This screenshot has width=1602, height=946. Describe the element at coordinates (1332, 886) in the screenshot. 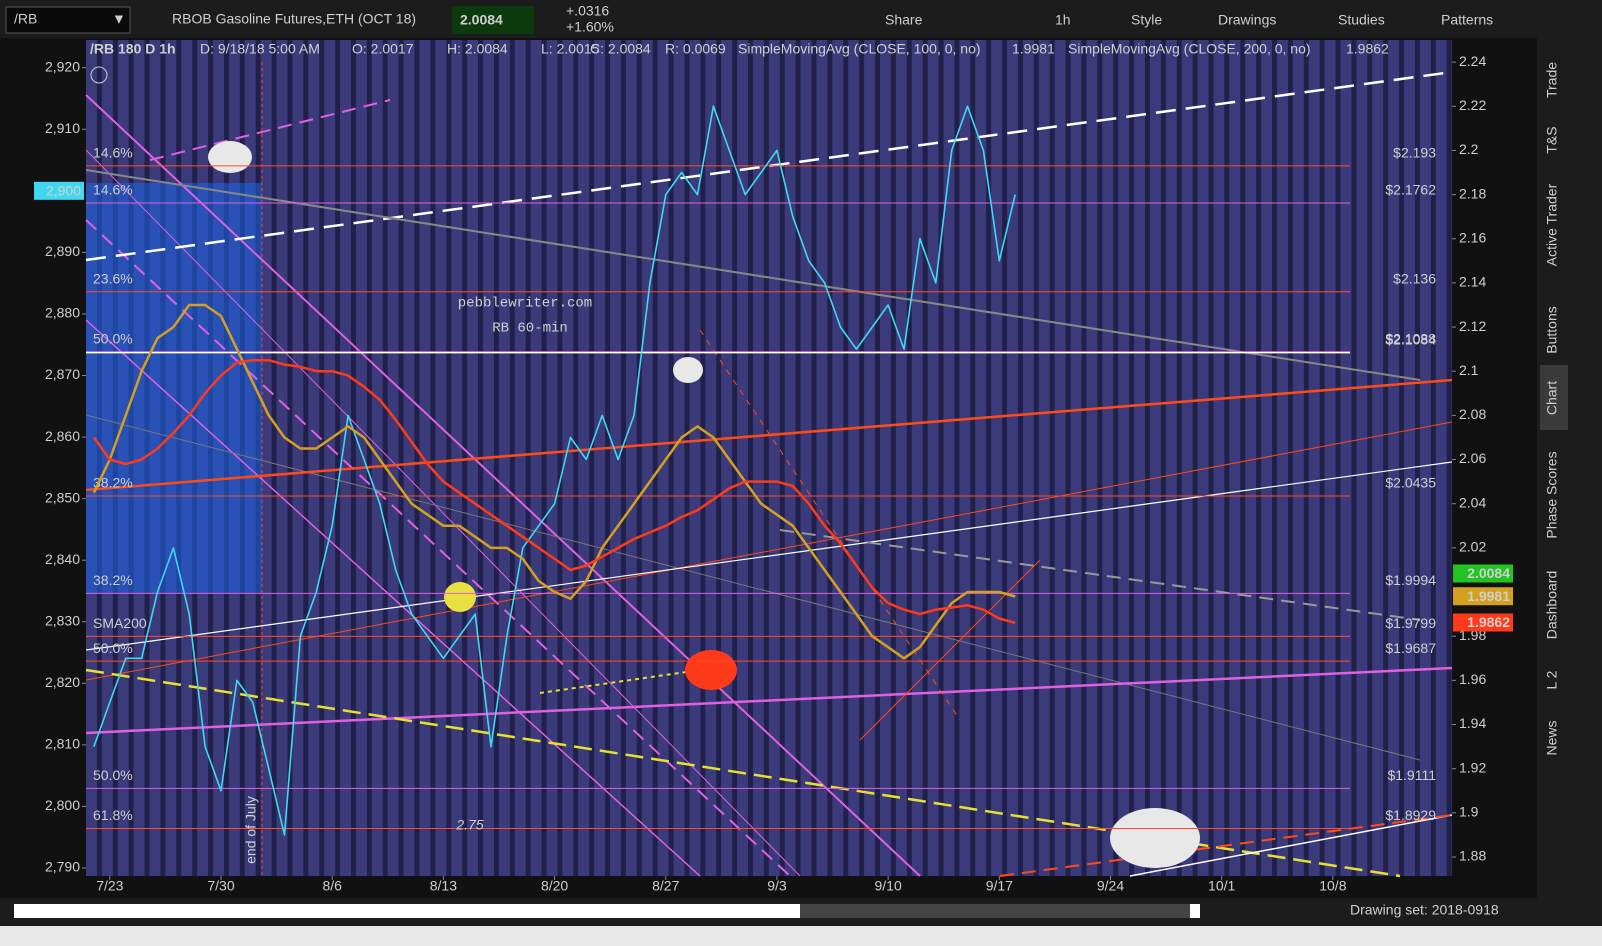

I see `x-tick-label: 10/8` at that location.